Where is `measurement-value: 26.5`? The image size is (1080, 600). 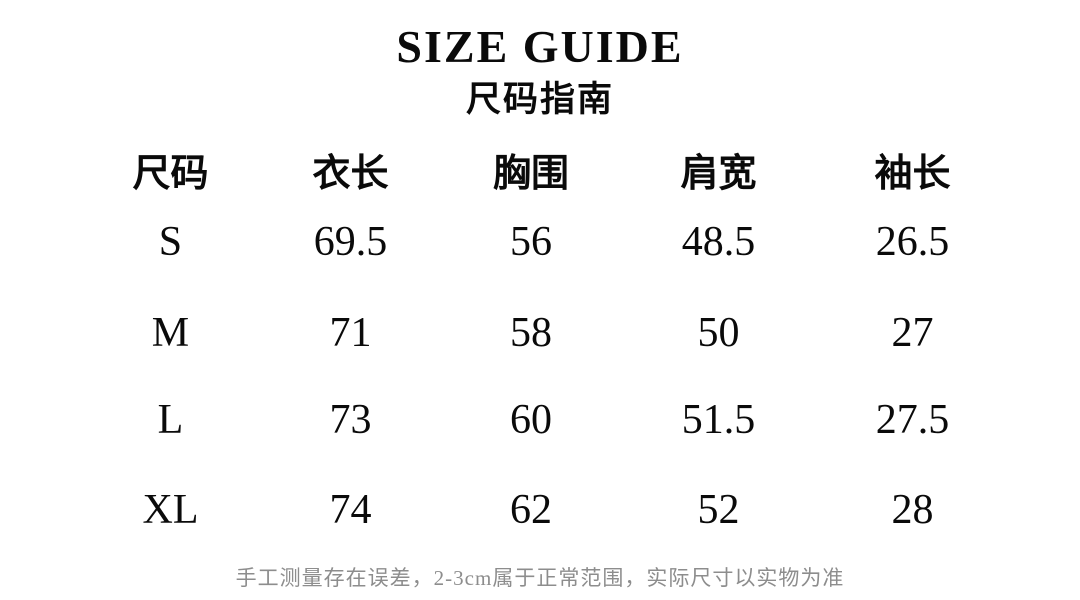
measurement-value: 26.5 is located at coordinates (912, 242).